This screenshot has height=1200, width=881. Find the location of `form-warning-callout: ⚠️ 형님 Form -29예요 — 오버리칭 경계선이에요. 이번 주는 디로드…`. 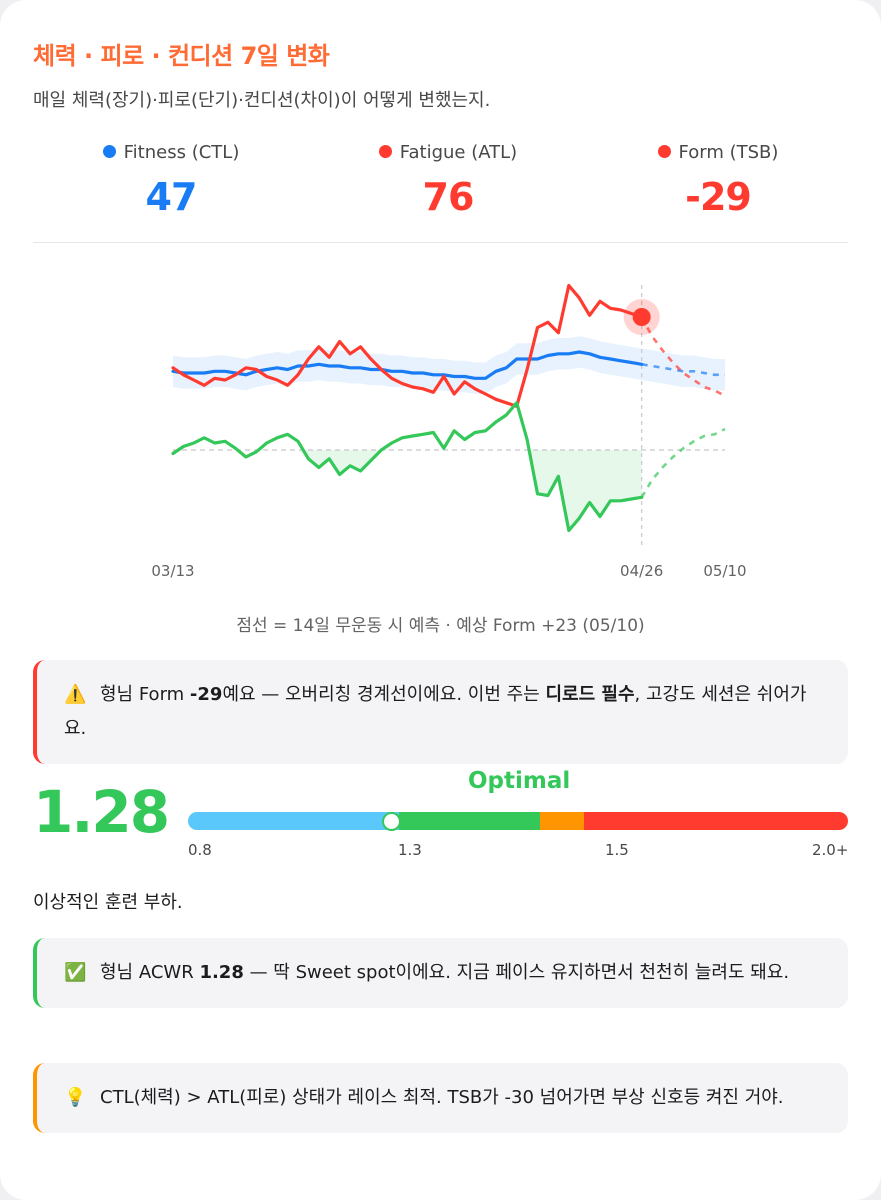

form-warning-callout: ⚠️ 형님 Form -29예요 — 오버리칭 경계선이에요. 이번 주는 디로드… is located at coordinates (440, 712).